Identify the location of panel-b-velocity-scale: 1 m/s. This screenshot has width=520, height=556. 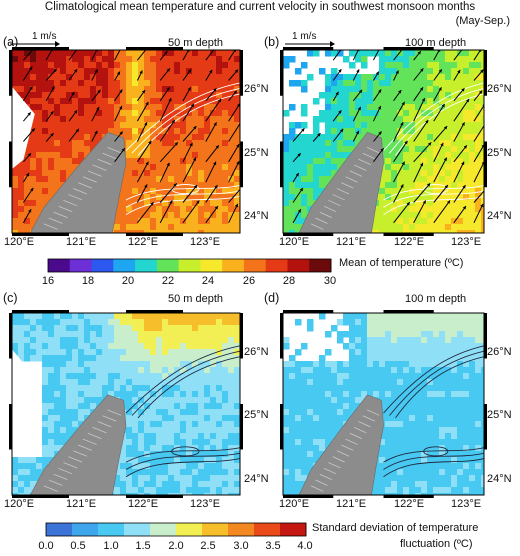
(304, 36).